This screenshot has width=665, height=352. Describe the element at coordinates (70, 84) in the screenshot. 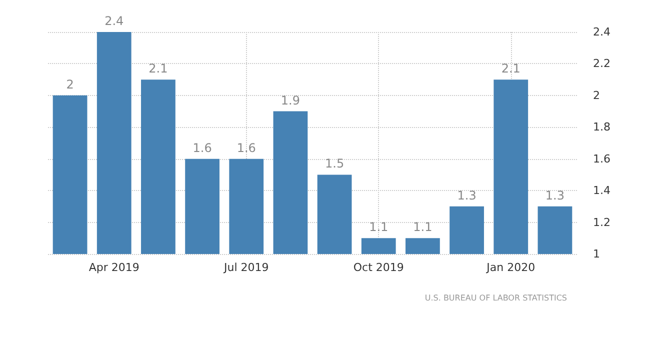

I see `data-label: 2` at that location.